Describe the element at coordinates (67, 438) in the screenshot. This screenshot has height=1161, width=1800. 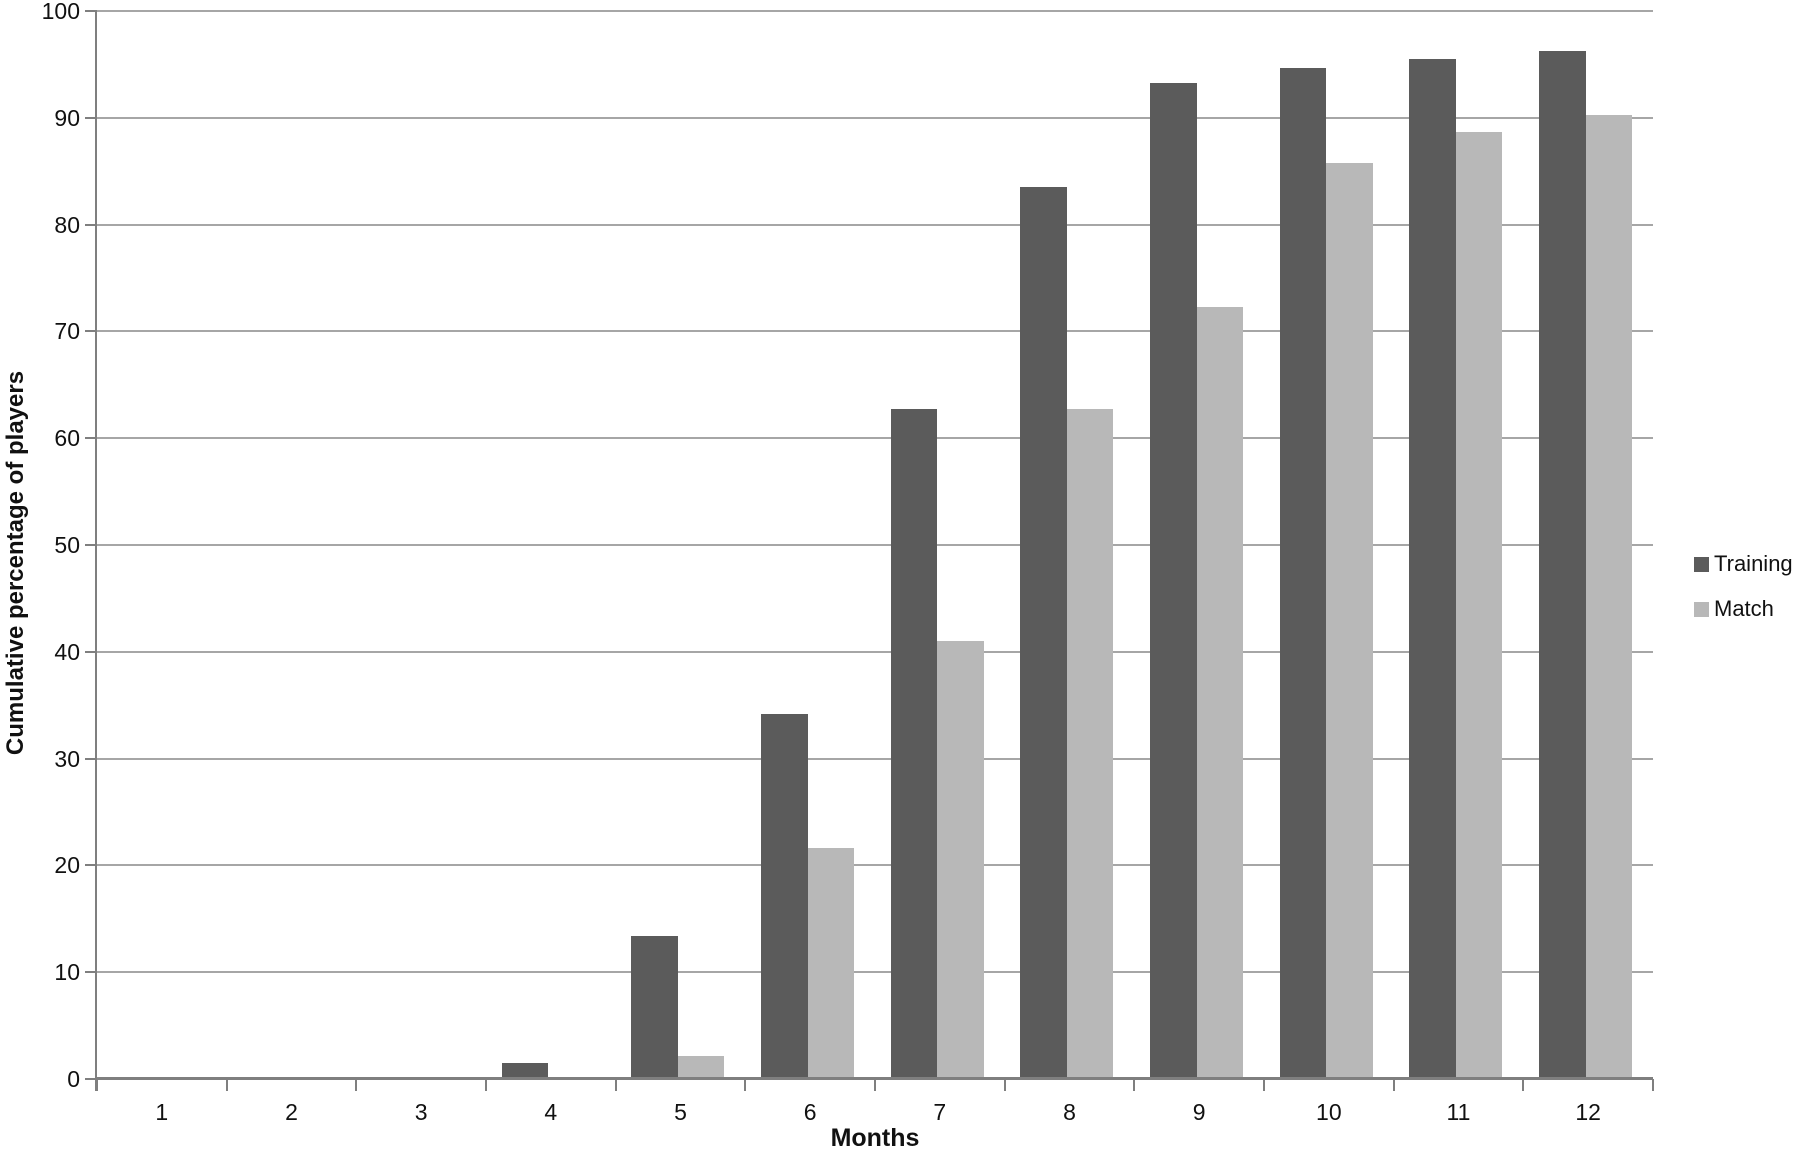
I see `y-axis-tick-label: 60` at that location.